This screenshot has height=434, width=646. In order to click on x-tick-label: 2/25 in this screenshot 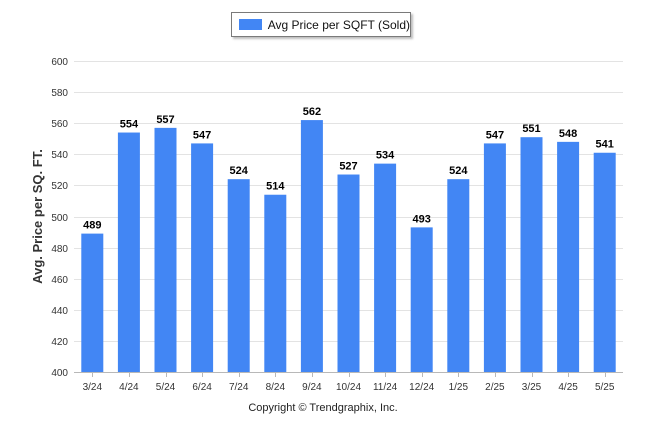, I will do `click(495, 387)`.